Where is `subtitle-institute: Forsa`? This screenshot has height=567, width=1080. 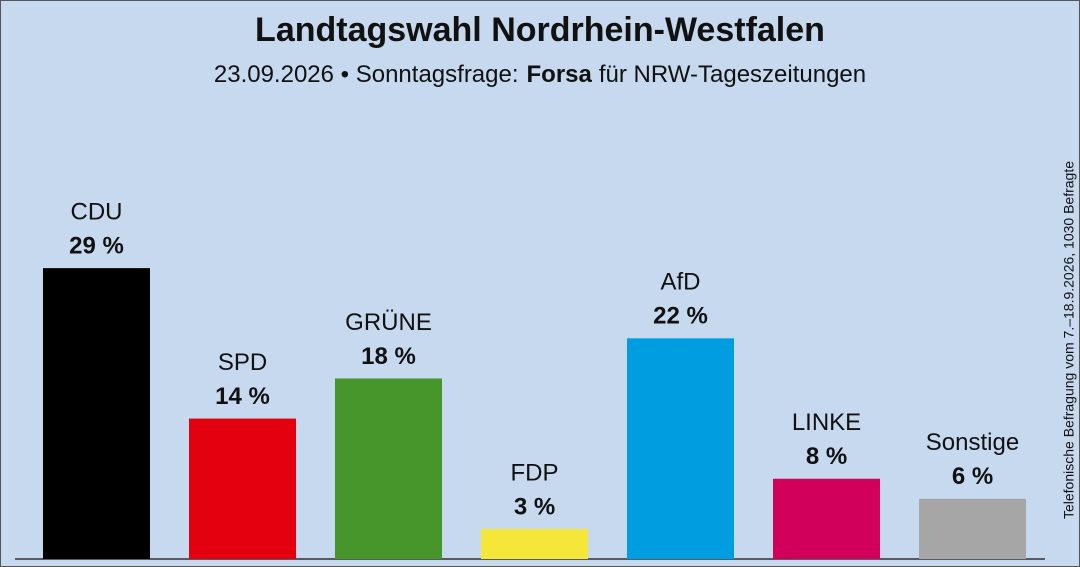 subtitle-institute: Forsa is located at coordinates (560, 74).